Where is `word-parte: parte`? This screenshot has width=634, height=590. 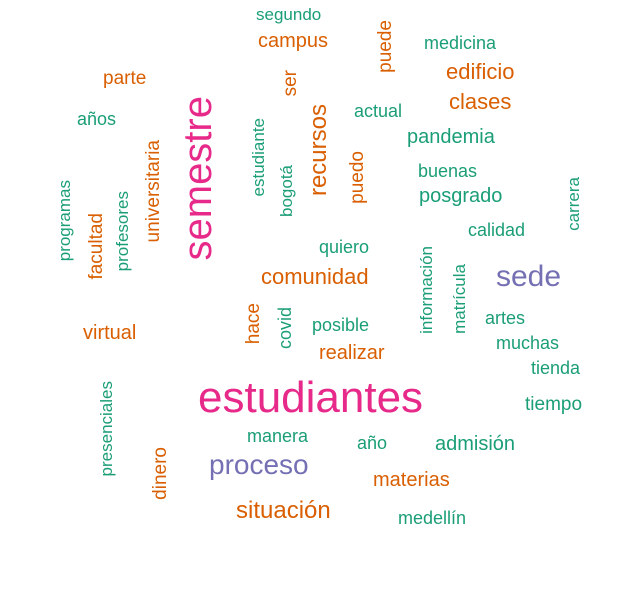
word-parte: parte is located at coordinates (125, 78).